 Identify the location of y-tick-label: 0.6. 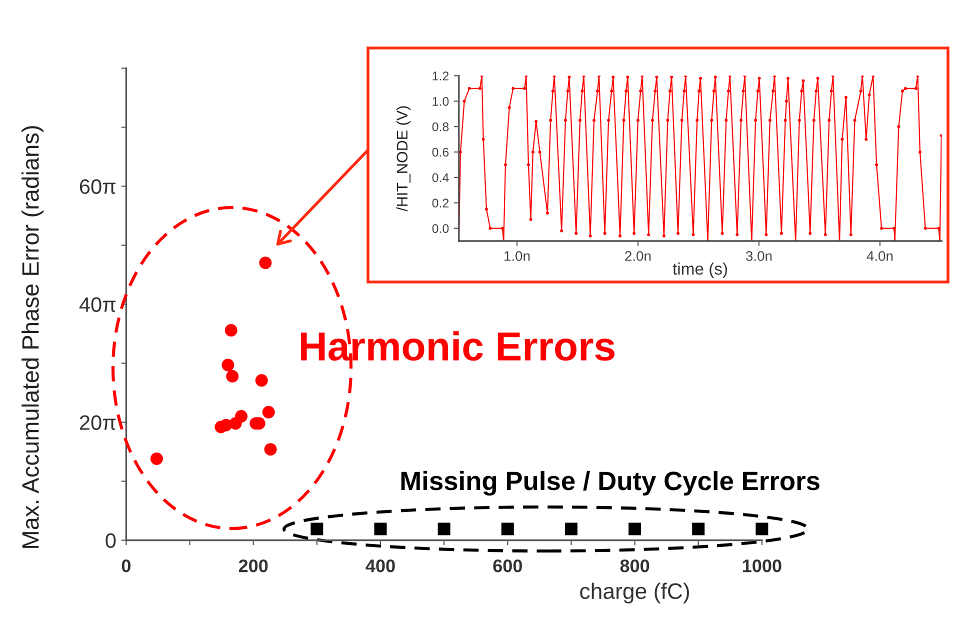
(440, 152).